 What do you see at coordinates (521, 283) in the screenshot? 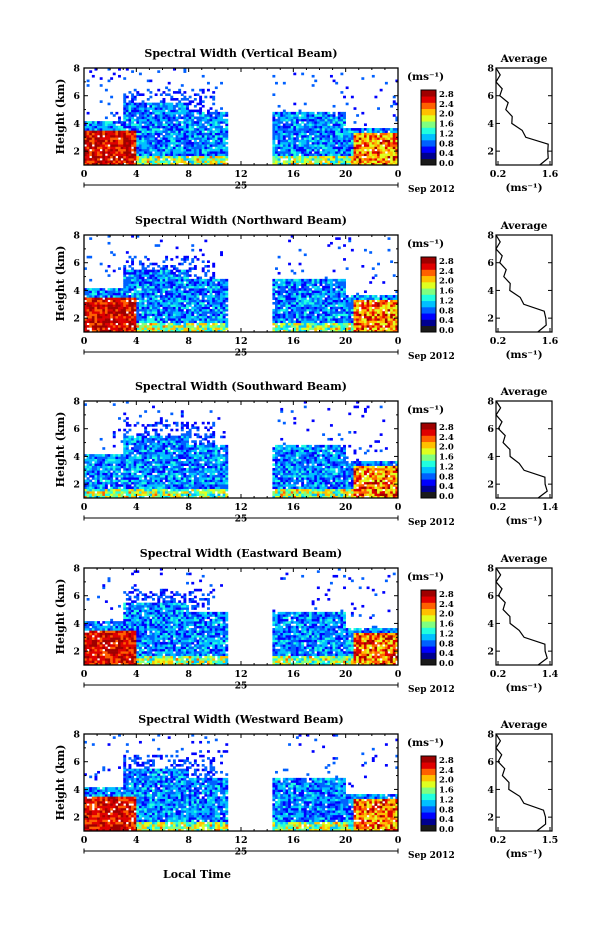
I see `avg-profile-line` at bounding box center [521, 283].